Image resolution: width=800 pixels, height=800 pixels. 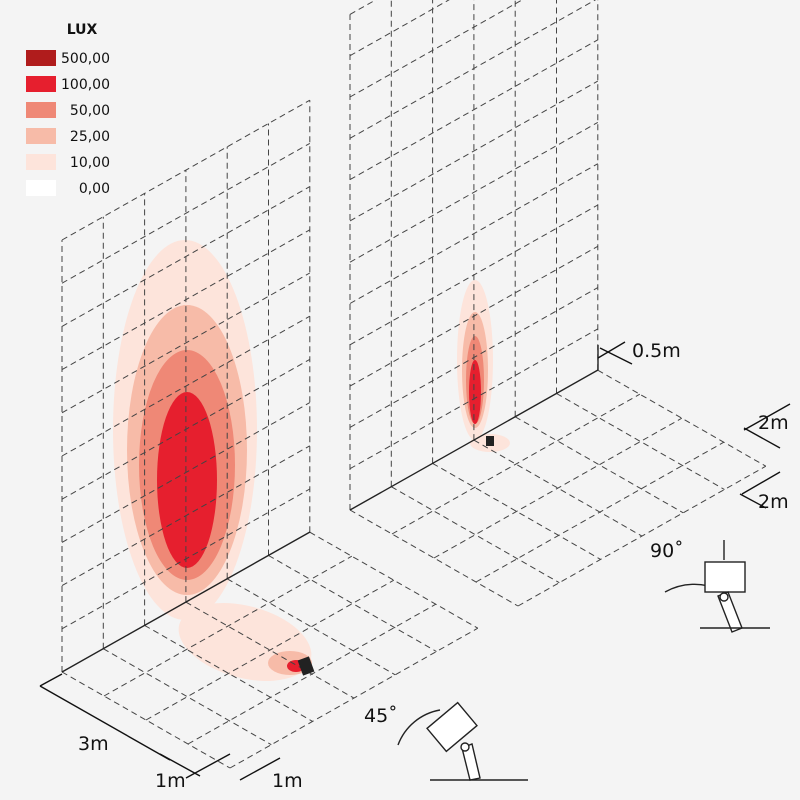 What do you see at coordinates (656, 351) in the screenshot?
I see `dimension-label: 0.5m` at bounding box center [656, 351].